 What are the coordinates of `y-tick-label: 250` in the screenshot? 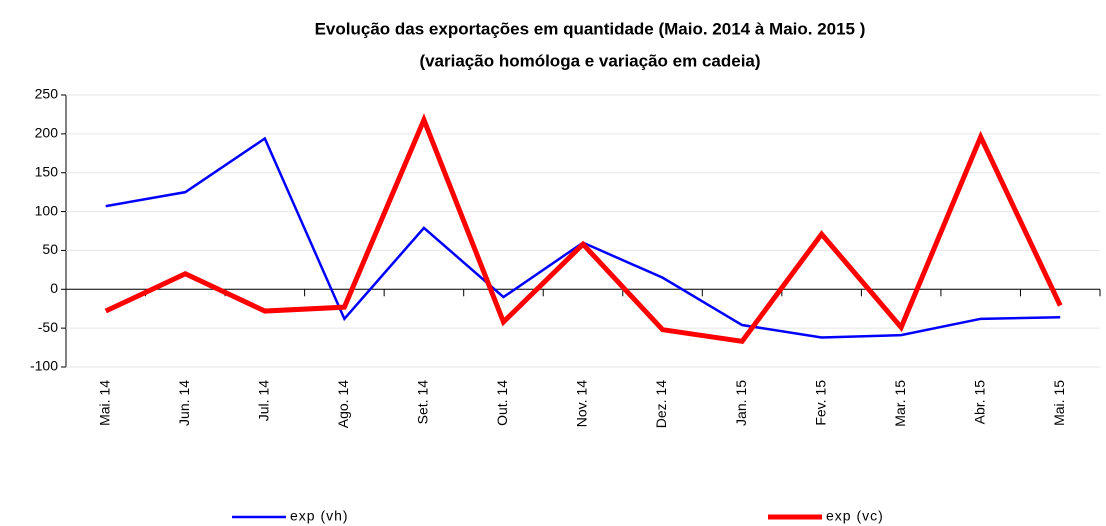 It's located at (47, 94).